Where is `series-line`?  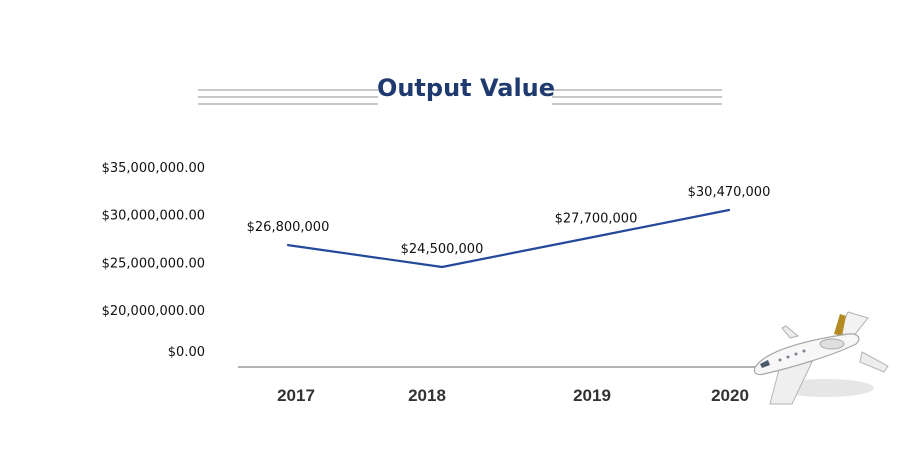
series-line is located at coordinates (508, 238).